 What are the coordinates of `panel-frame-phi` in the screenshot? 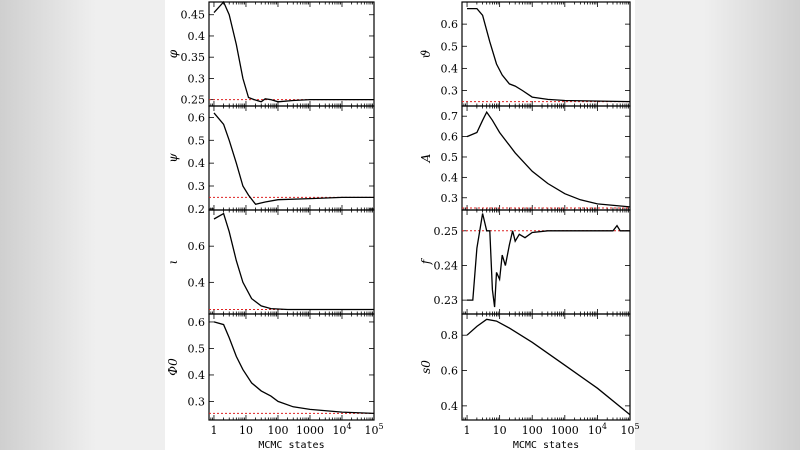 It's located at (291, 54).